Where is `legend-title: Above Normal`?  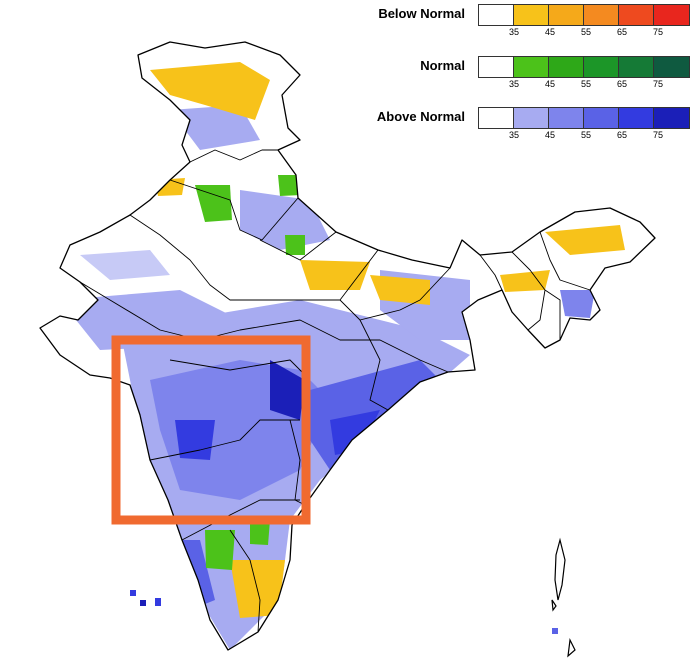 legend-title: Above Normal is located at coordinates (420, 116).